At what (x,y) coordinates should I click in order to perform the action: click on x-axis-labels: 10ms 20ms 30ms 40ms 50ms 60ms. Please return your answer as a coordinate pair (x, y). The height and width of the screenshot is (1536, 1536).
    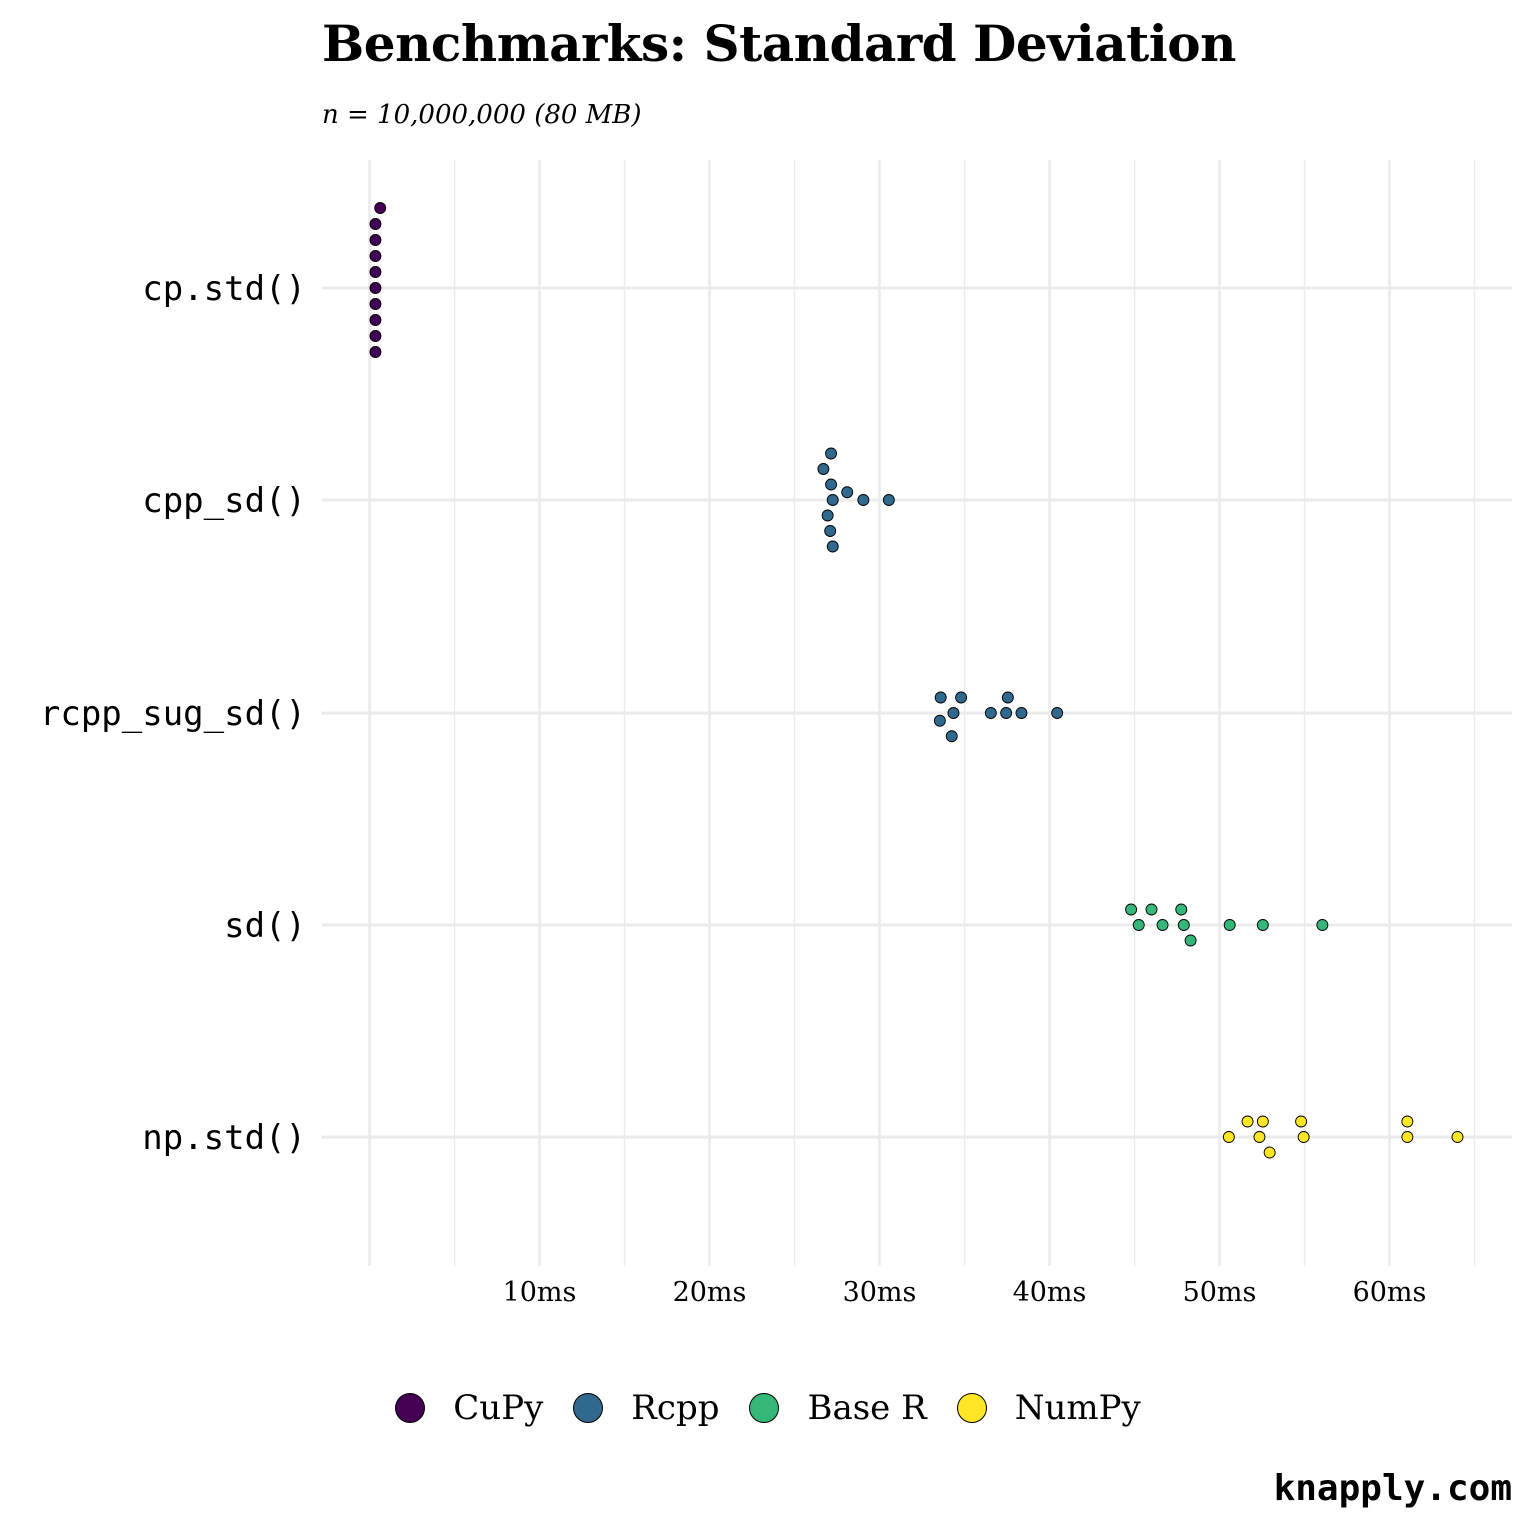
    Looking at the image, I should click on (965, 1292).